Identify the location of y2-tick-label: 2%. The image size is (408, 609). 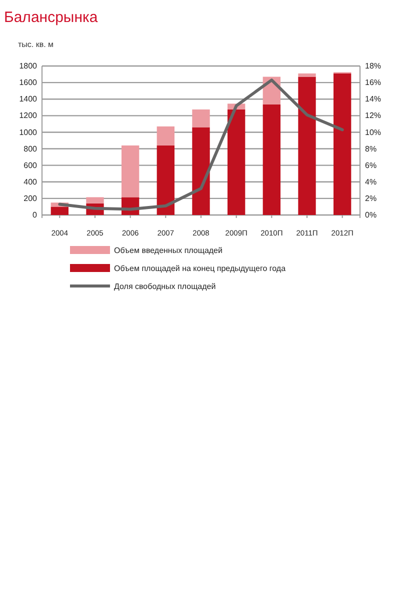
(371, 199).